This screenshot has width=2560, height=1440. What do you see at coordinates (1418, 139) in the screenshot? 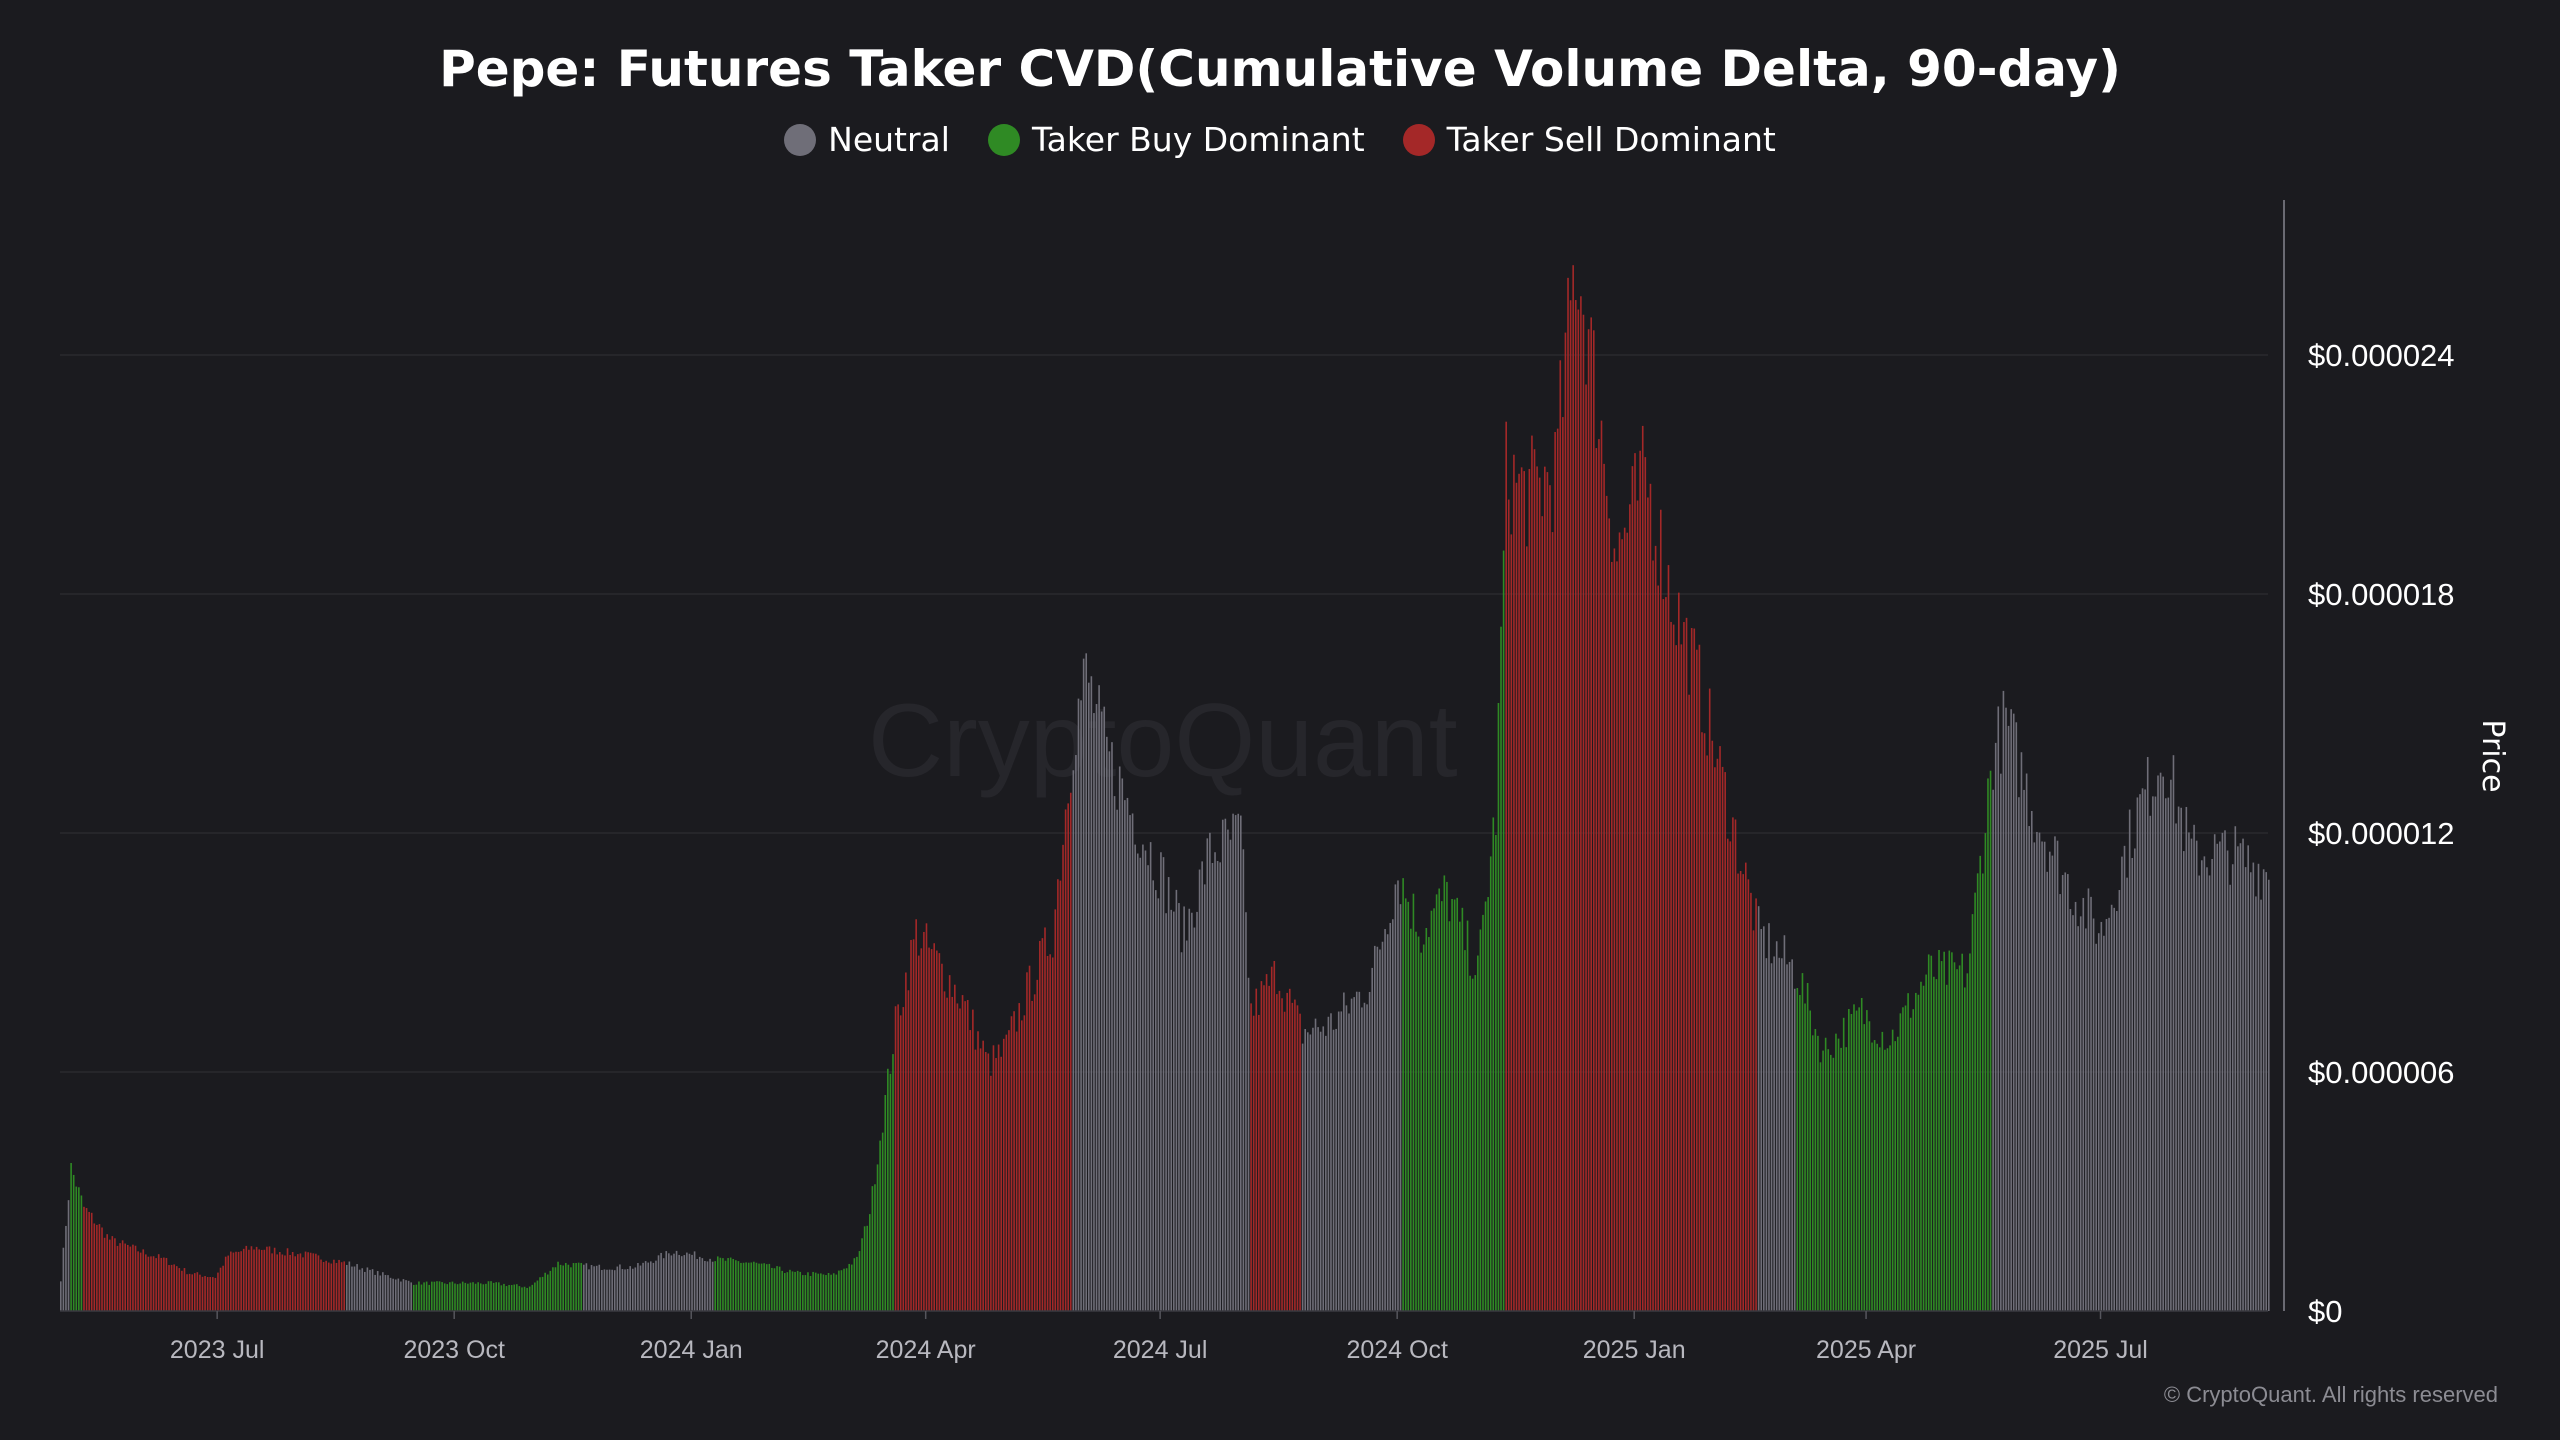
I see `legend-swatch-taker-sell` at bounding box center [1418, 139].